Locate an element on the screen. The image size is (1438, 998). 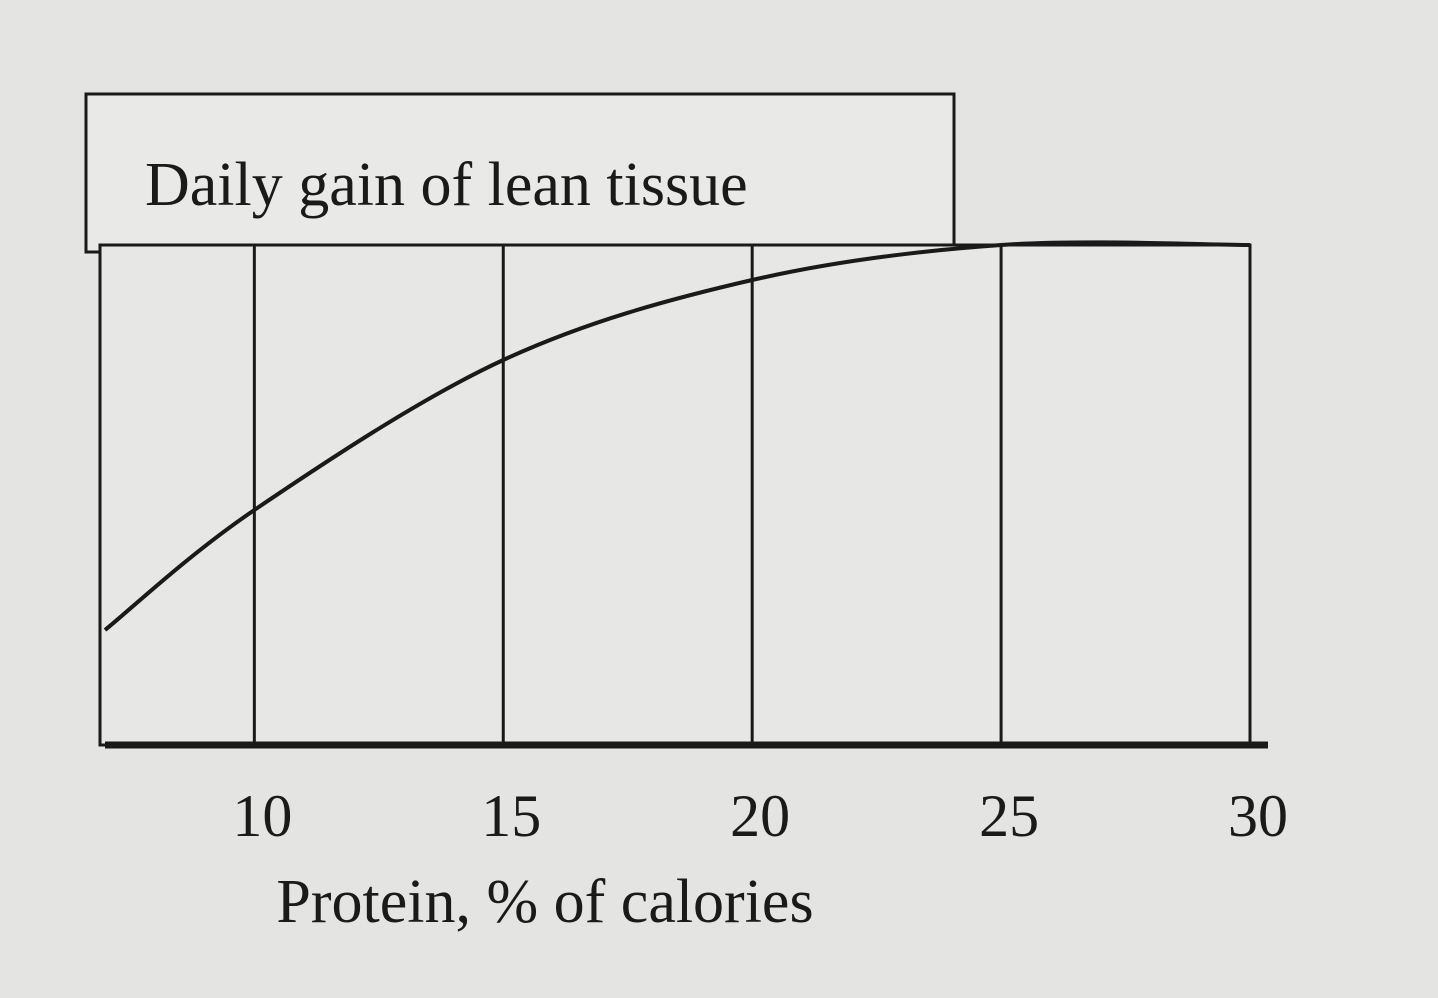
x-tick-label: 30 is located at coordinates (1258, 816).